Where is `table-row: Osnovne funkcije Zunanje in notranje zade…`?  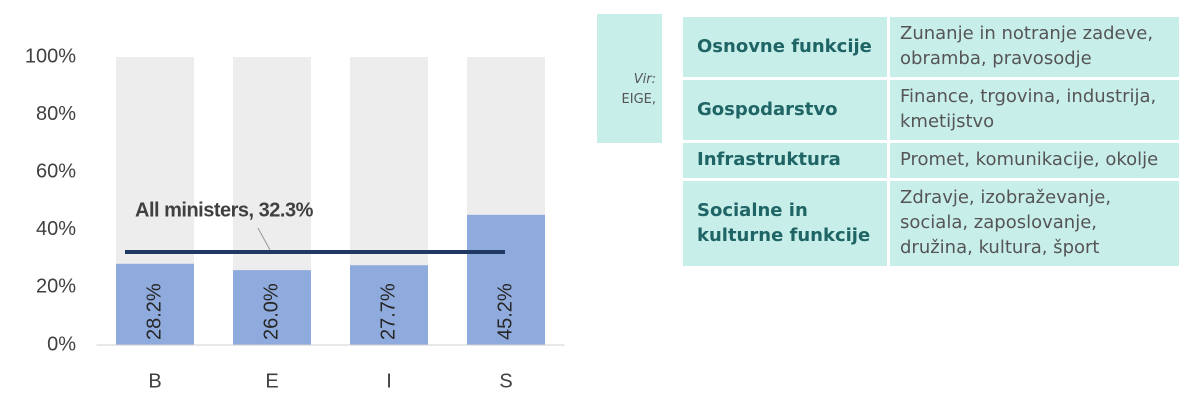
table-row: Osnovne funkcije Zunanje in notranje zade… is located at coordinates (931, 47).